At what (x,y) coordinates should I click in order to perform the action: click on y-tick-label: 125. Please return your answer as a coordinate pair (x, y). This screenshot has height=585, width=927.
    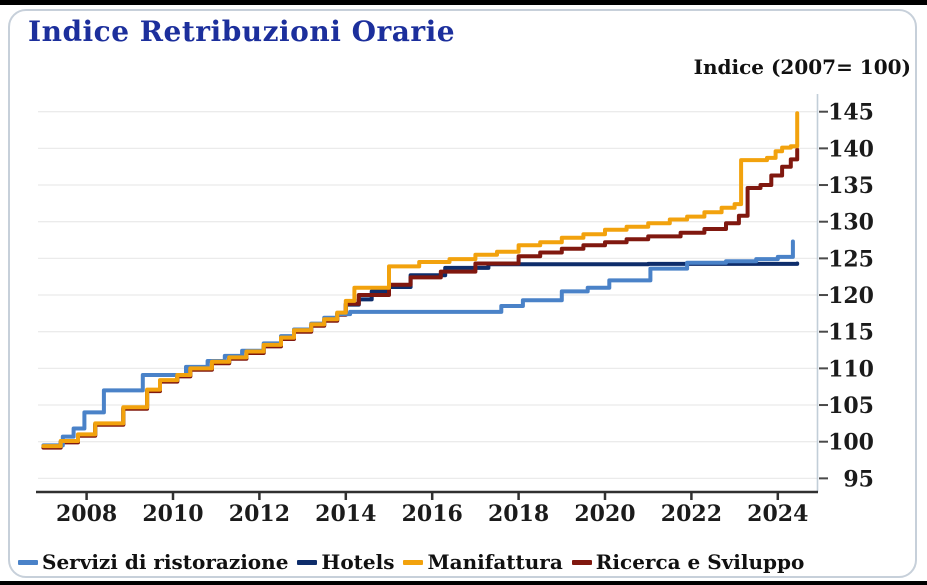
    Looking at the image, I should click on (851, 259).